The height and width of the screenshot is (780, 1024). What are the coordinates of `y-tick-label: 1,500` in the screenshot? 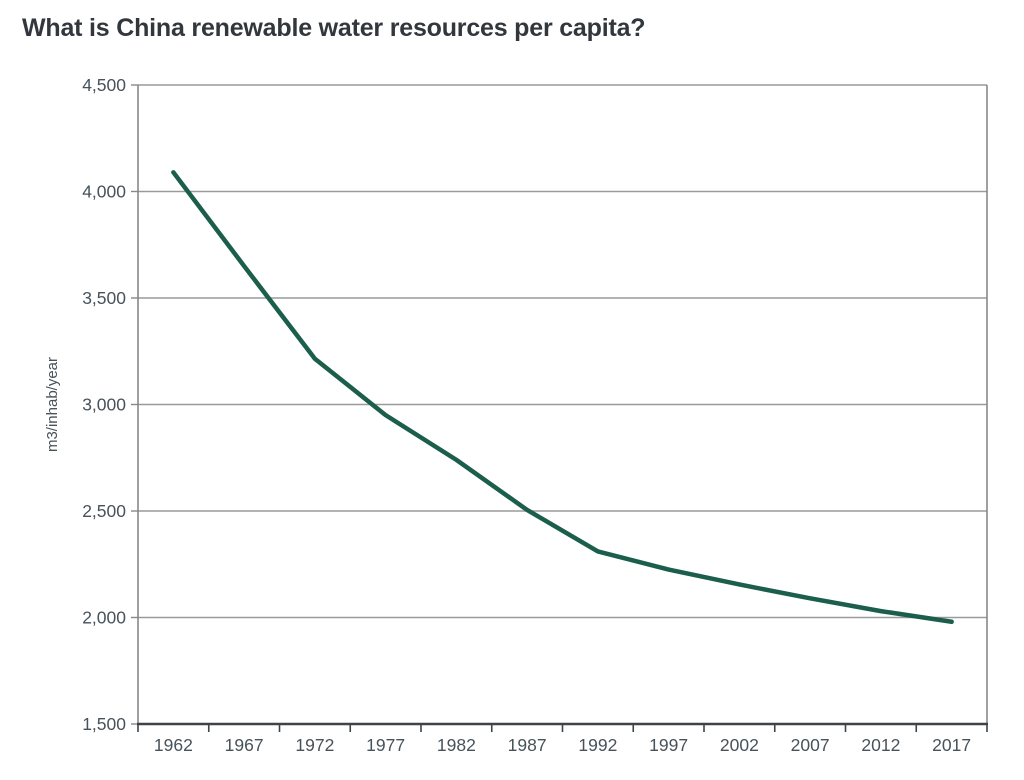 It's located at (104, 724).